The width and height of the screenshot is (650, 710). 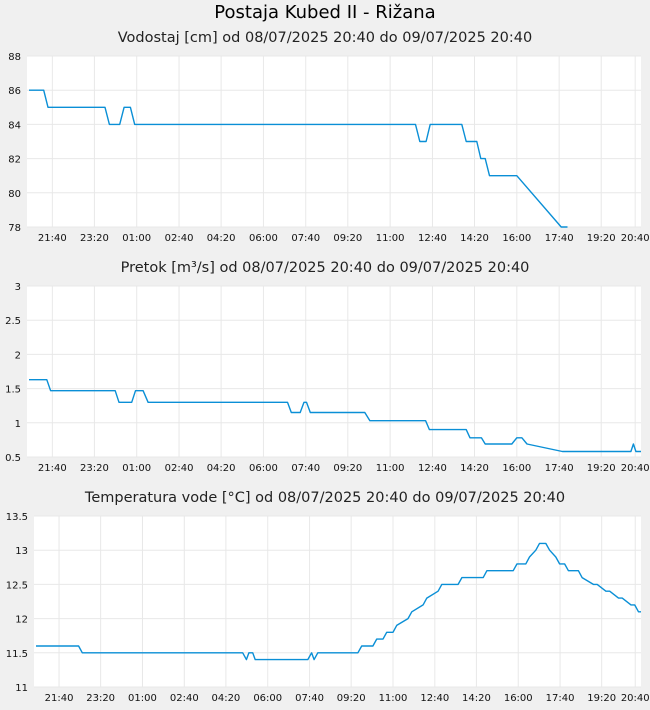 I want to click on y-tick-label: 84, so click(x=14, y=125).